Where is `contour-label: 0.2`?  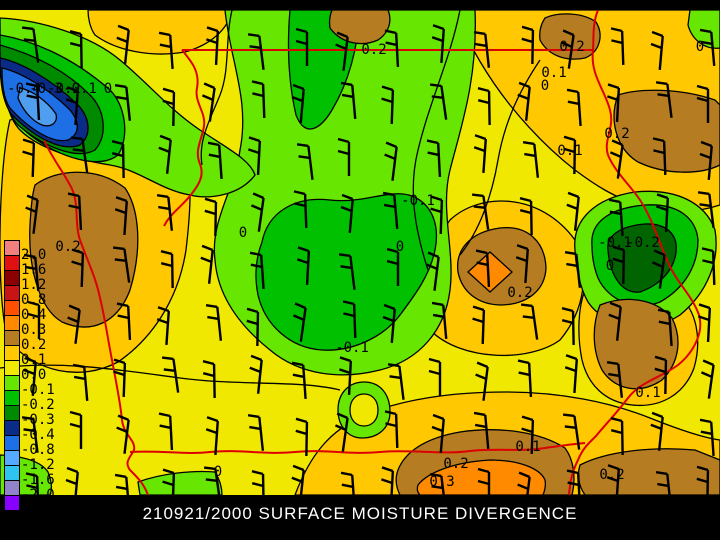 contour-label: 0.2 is located at coordinates (67, 247).